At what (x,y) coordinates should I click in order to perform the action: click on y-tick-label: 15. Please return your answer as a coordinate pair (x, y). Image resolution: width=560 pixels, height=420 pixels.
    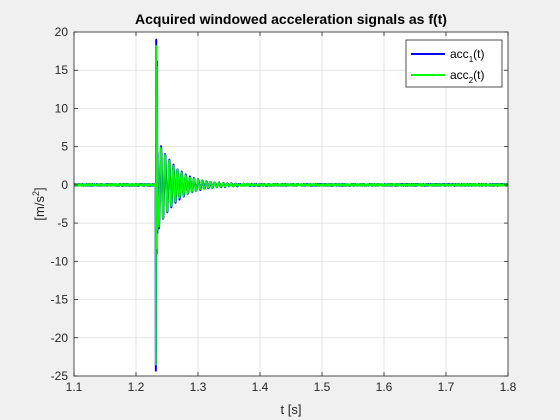
    Looking at the image, I should click on (62, 70).